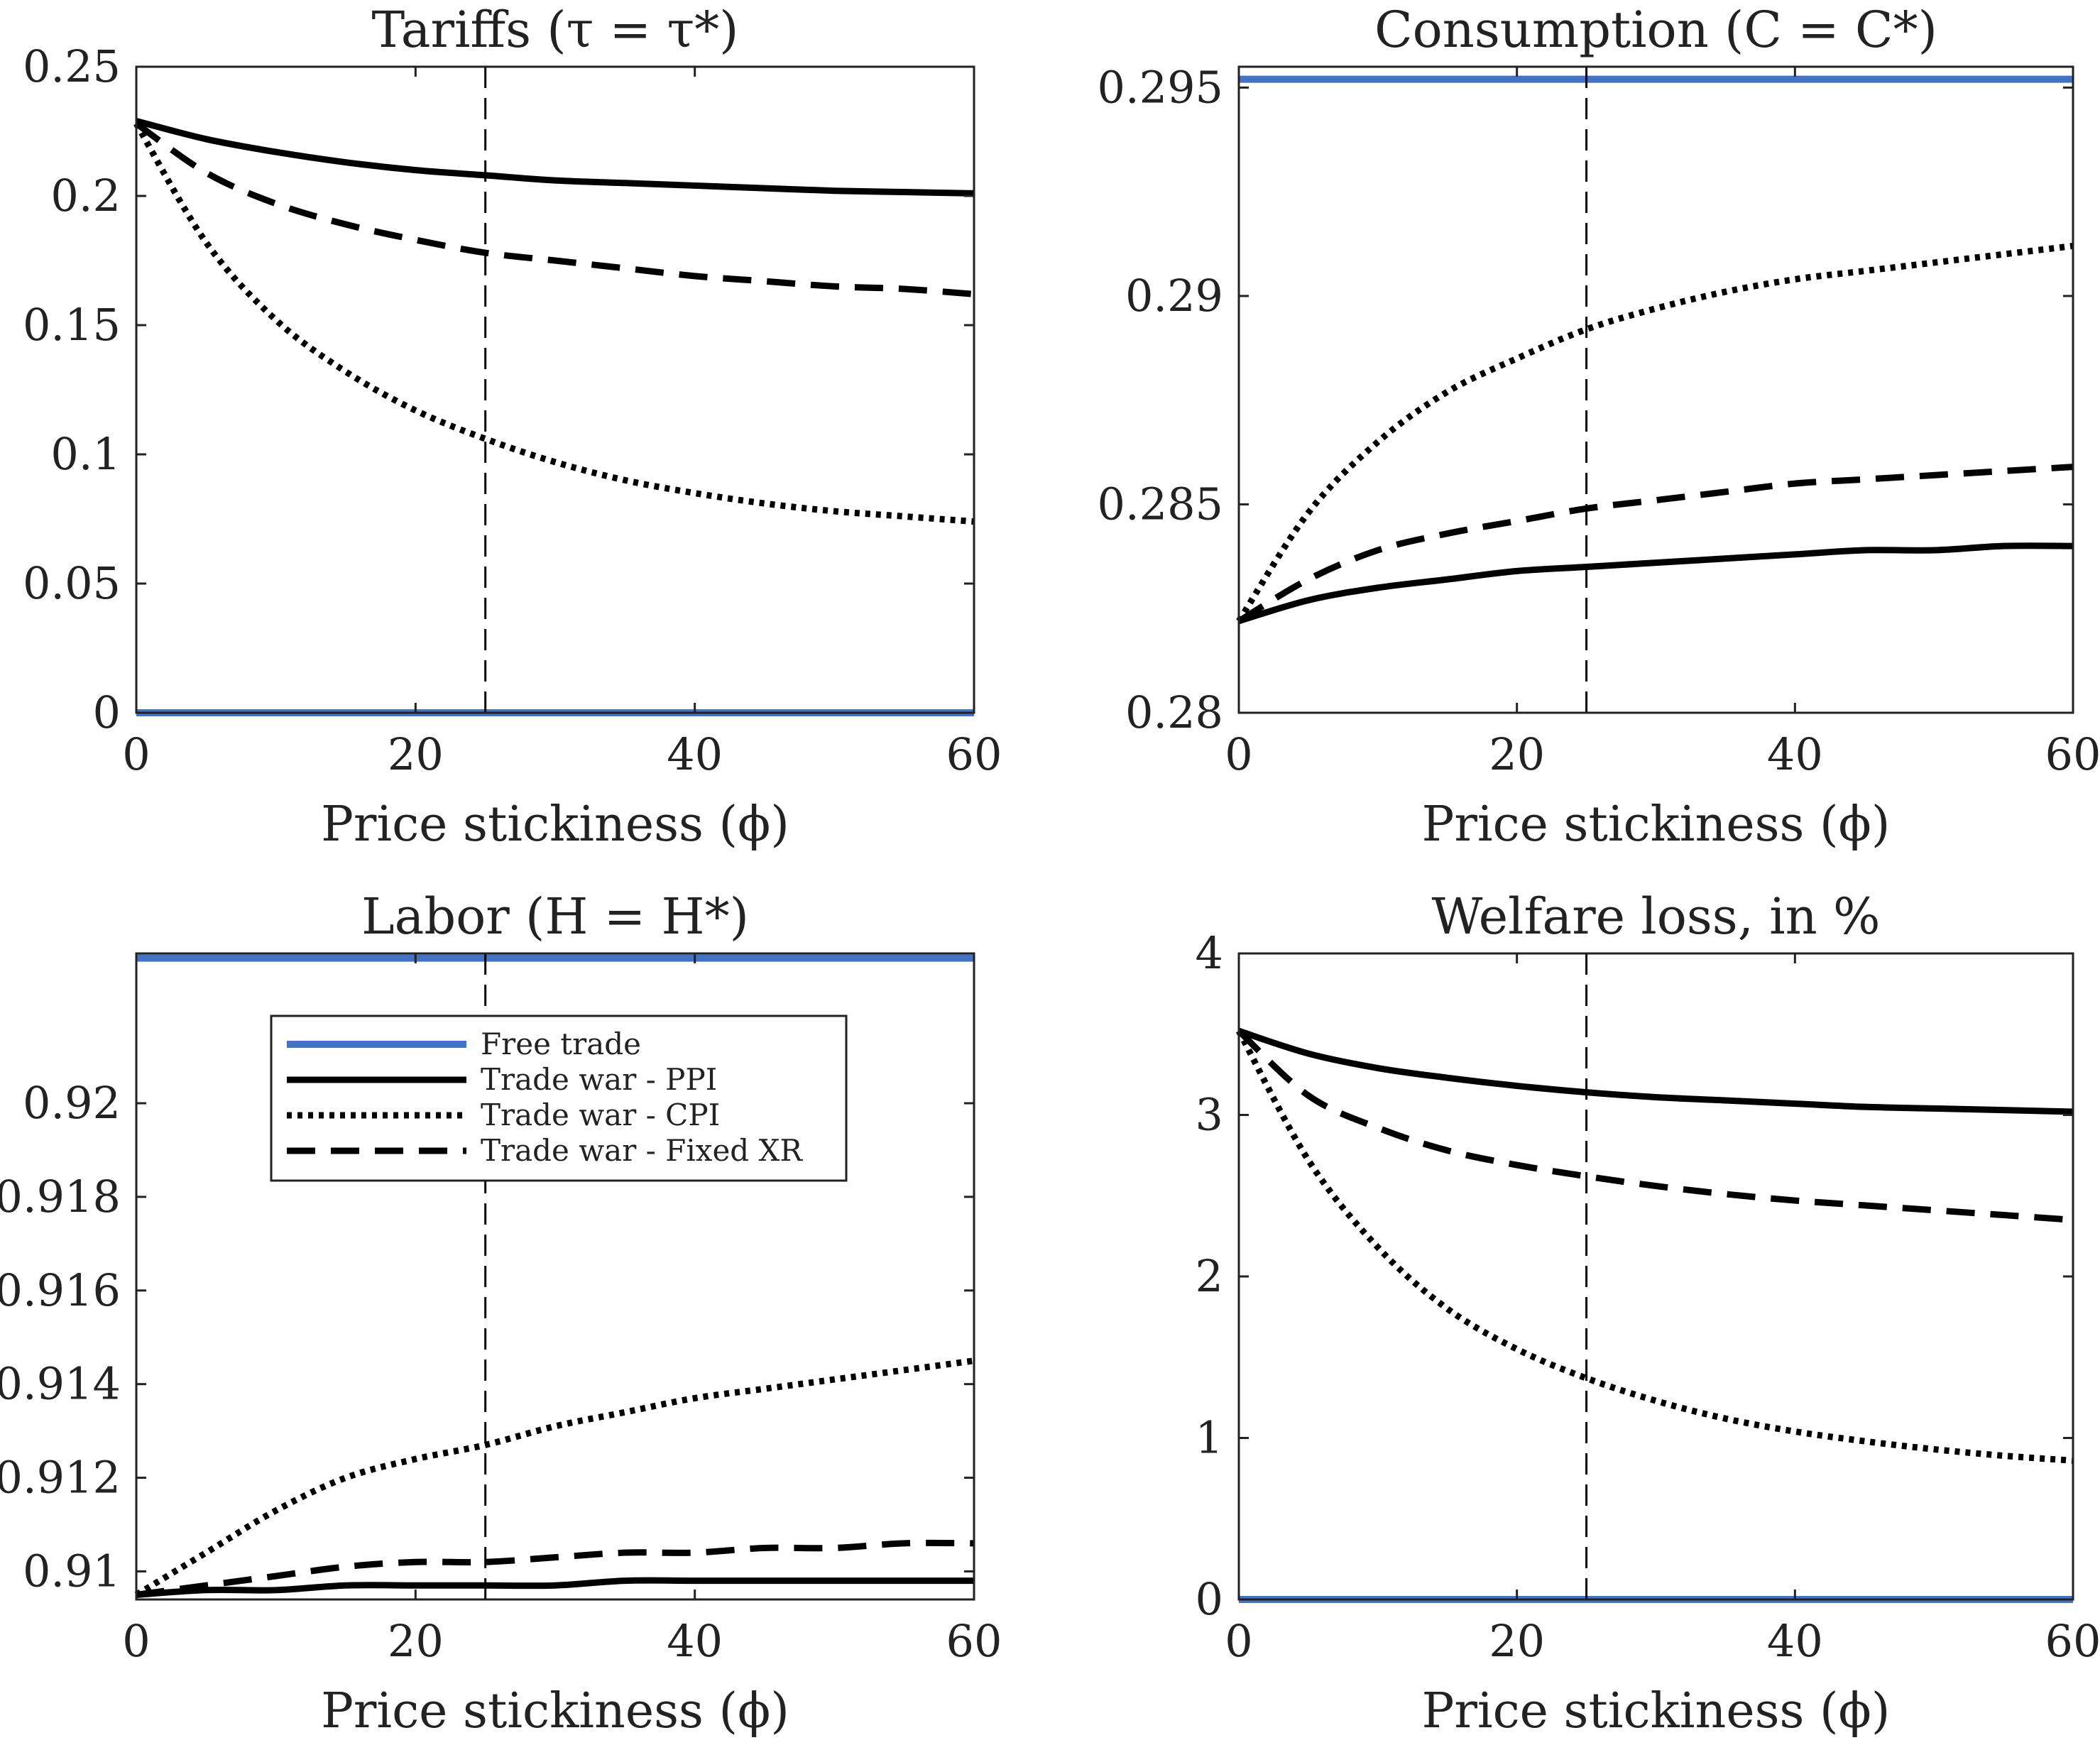 The height and width of the screenshot is (1745, 2100). What do you see at coordinates (1209, 1115) in the screenshot?
I see `y-tick-label: 3` at bounding box center [1209, 1115].